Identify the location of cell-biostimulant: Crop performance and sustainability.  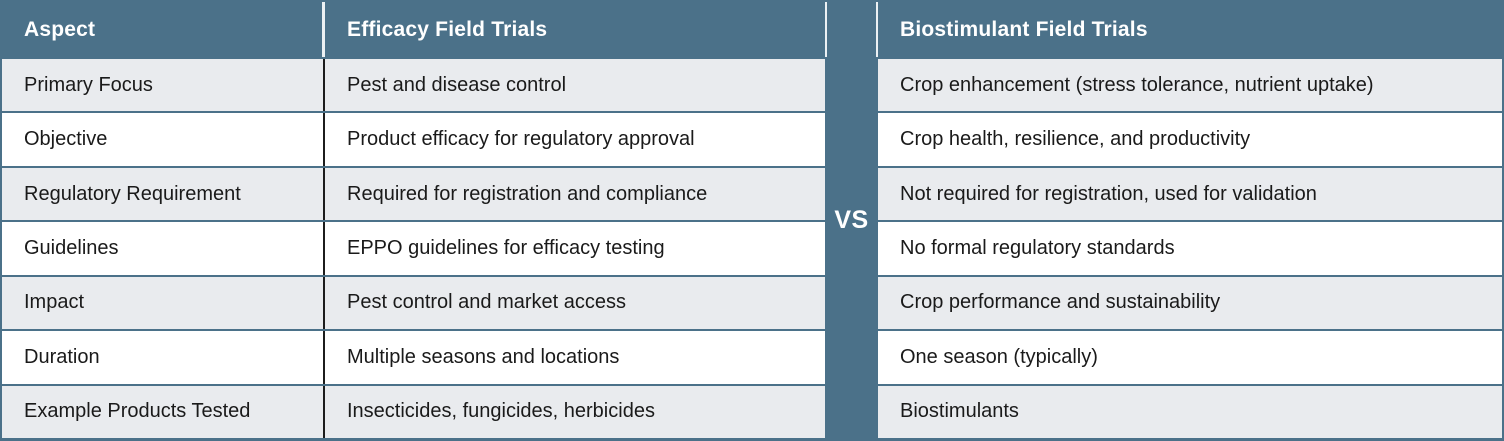
(1190, 303).